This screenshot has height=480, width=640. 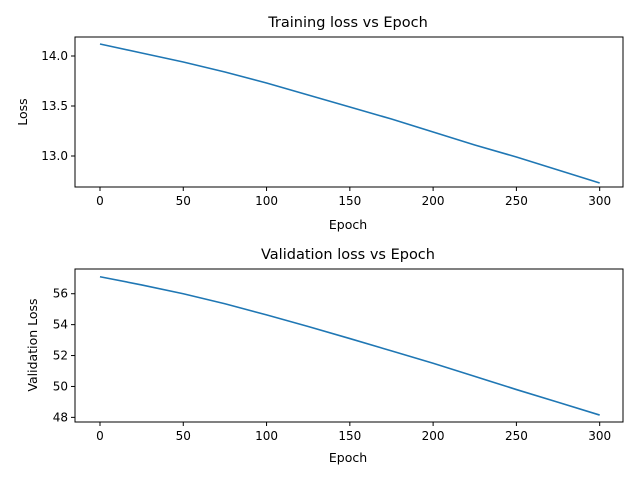 What do you see at coordinates (347, 23) in the screenshot?
I see `chart-title: Training loss vs Epoch` at bounding box center [347, 23].